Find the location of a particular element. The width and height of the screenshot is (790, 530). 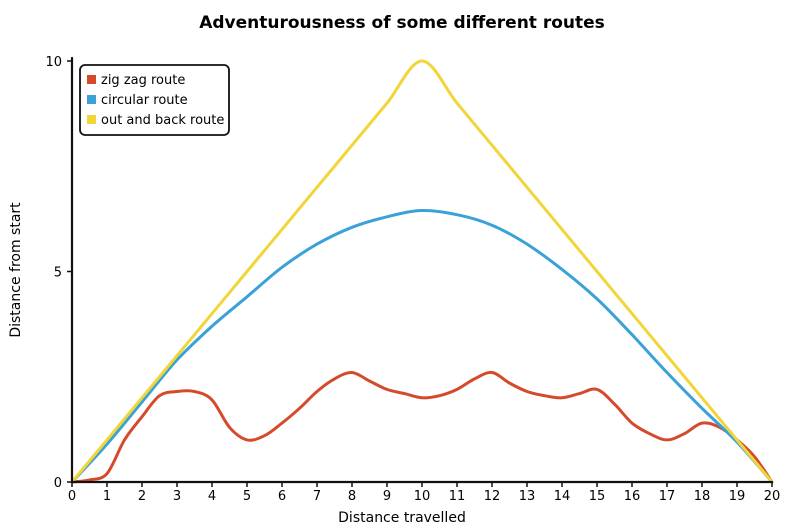

x-tick-label-7: 7 is located at coordinates (317, 496).